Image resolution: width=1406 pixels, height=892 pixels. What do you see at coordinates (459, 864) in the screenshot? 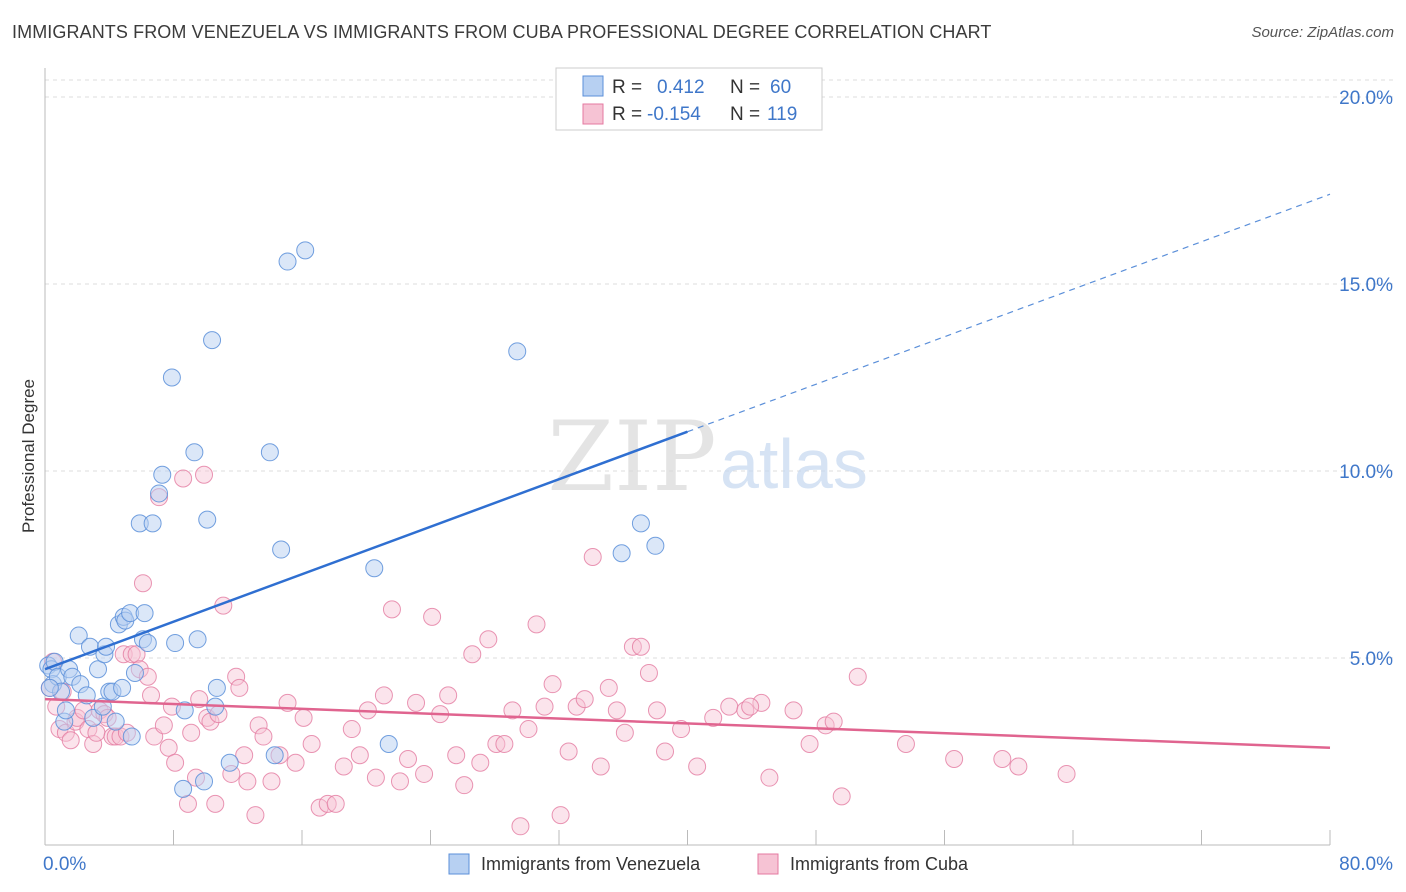
I see `bottom-legend-swatch-venezuela` at bounding box center [459, 864].